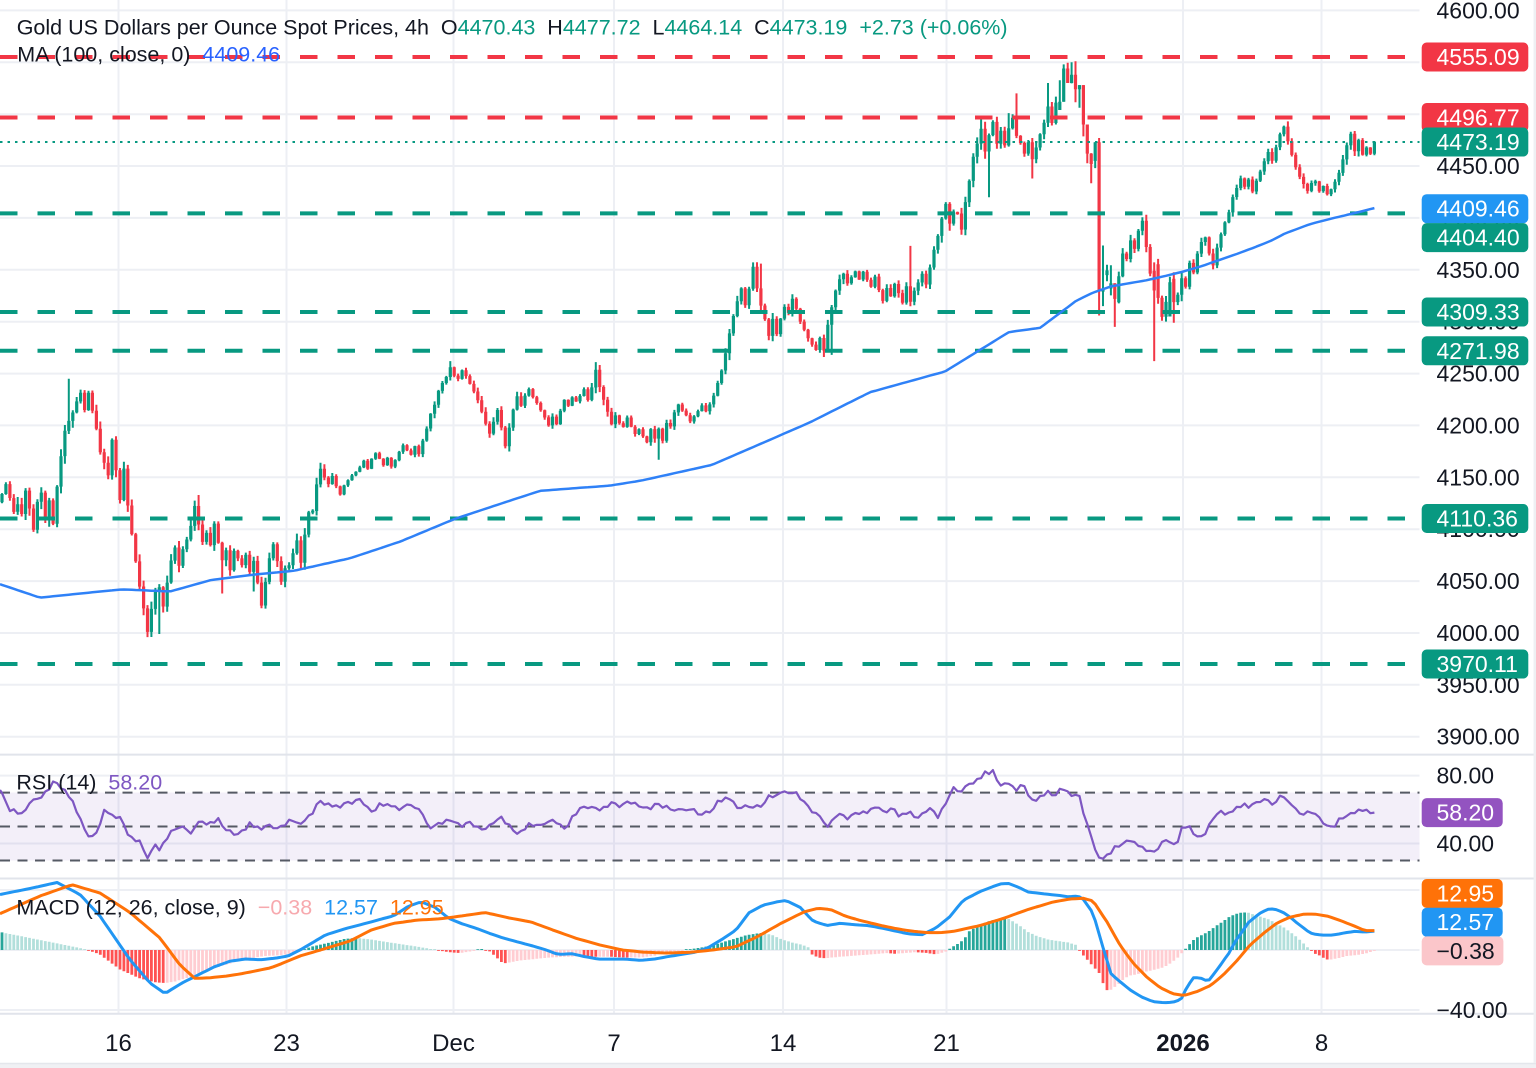 The width and height of the screenshot is (1536, 1068). What do you see at coordinates (1321, 1043) in the screenshot?
I see `svg-text: 8` at bounding box center [1321, 1043].